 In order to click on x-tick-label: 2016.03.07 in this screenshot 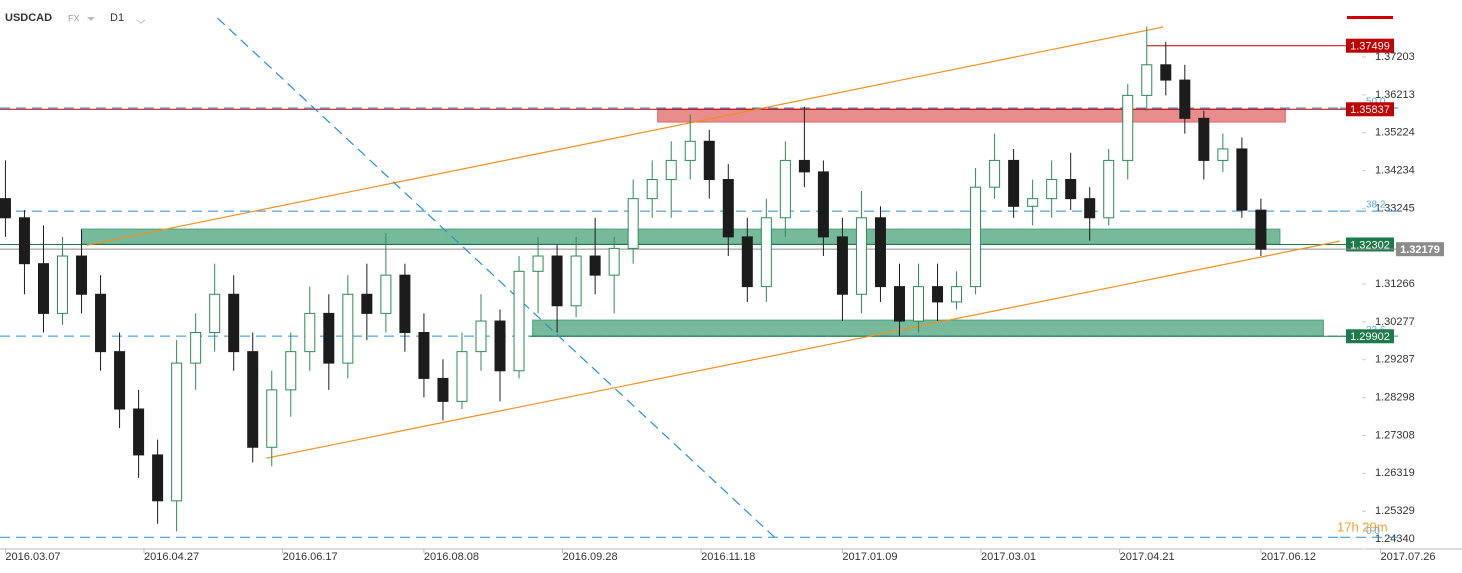, I will do `click(32, 557)`.